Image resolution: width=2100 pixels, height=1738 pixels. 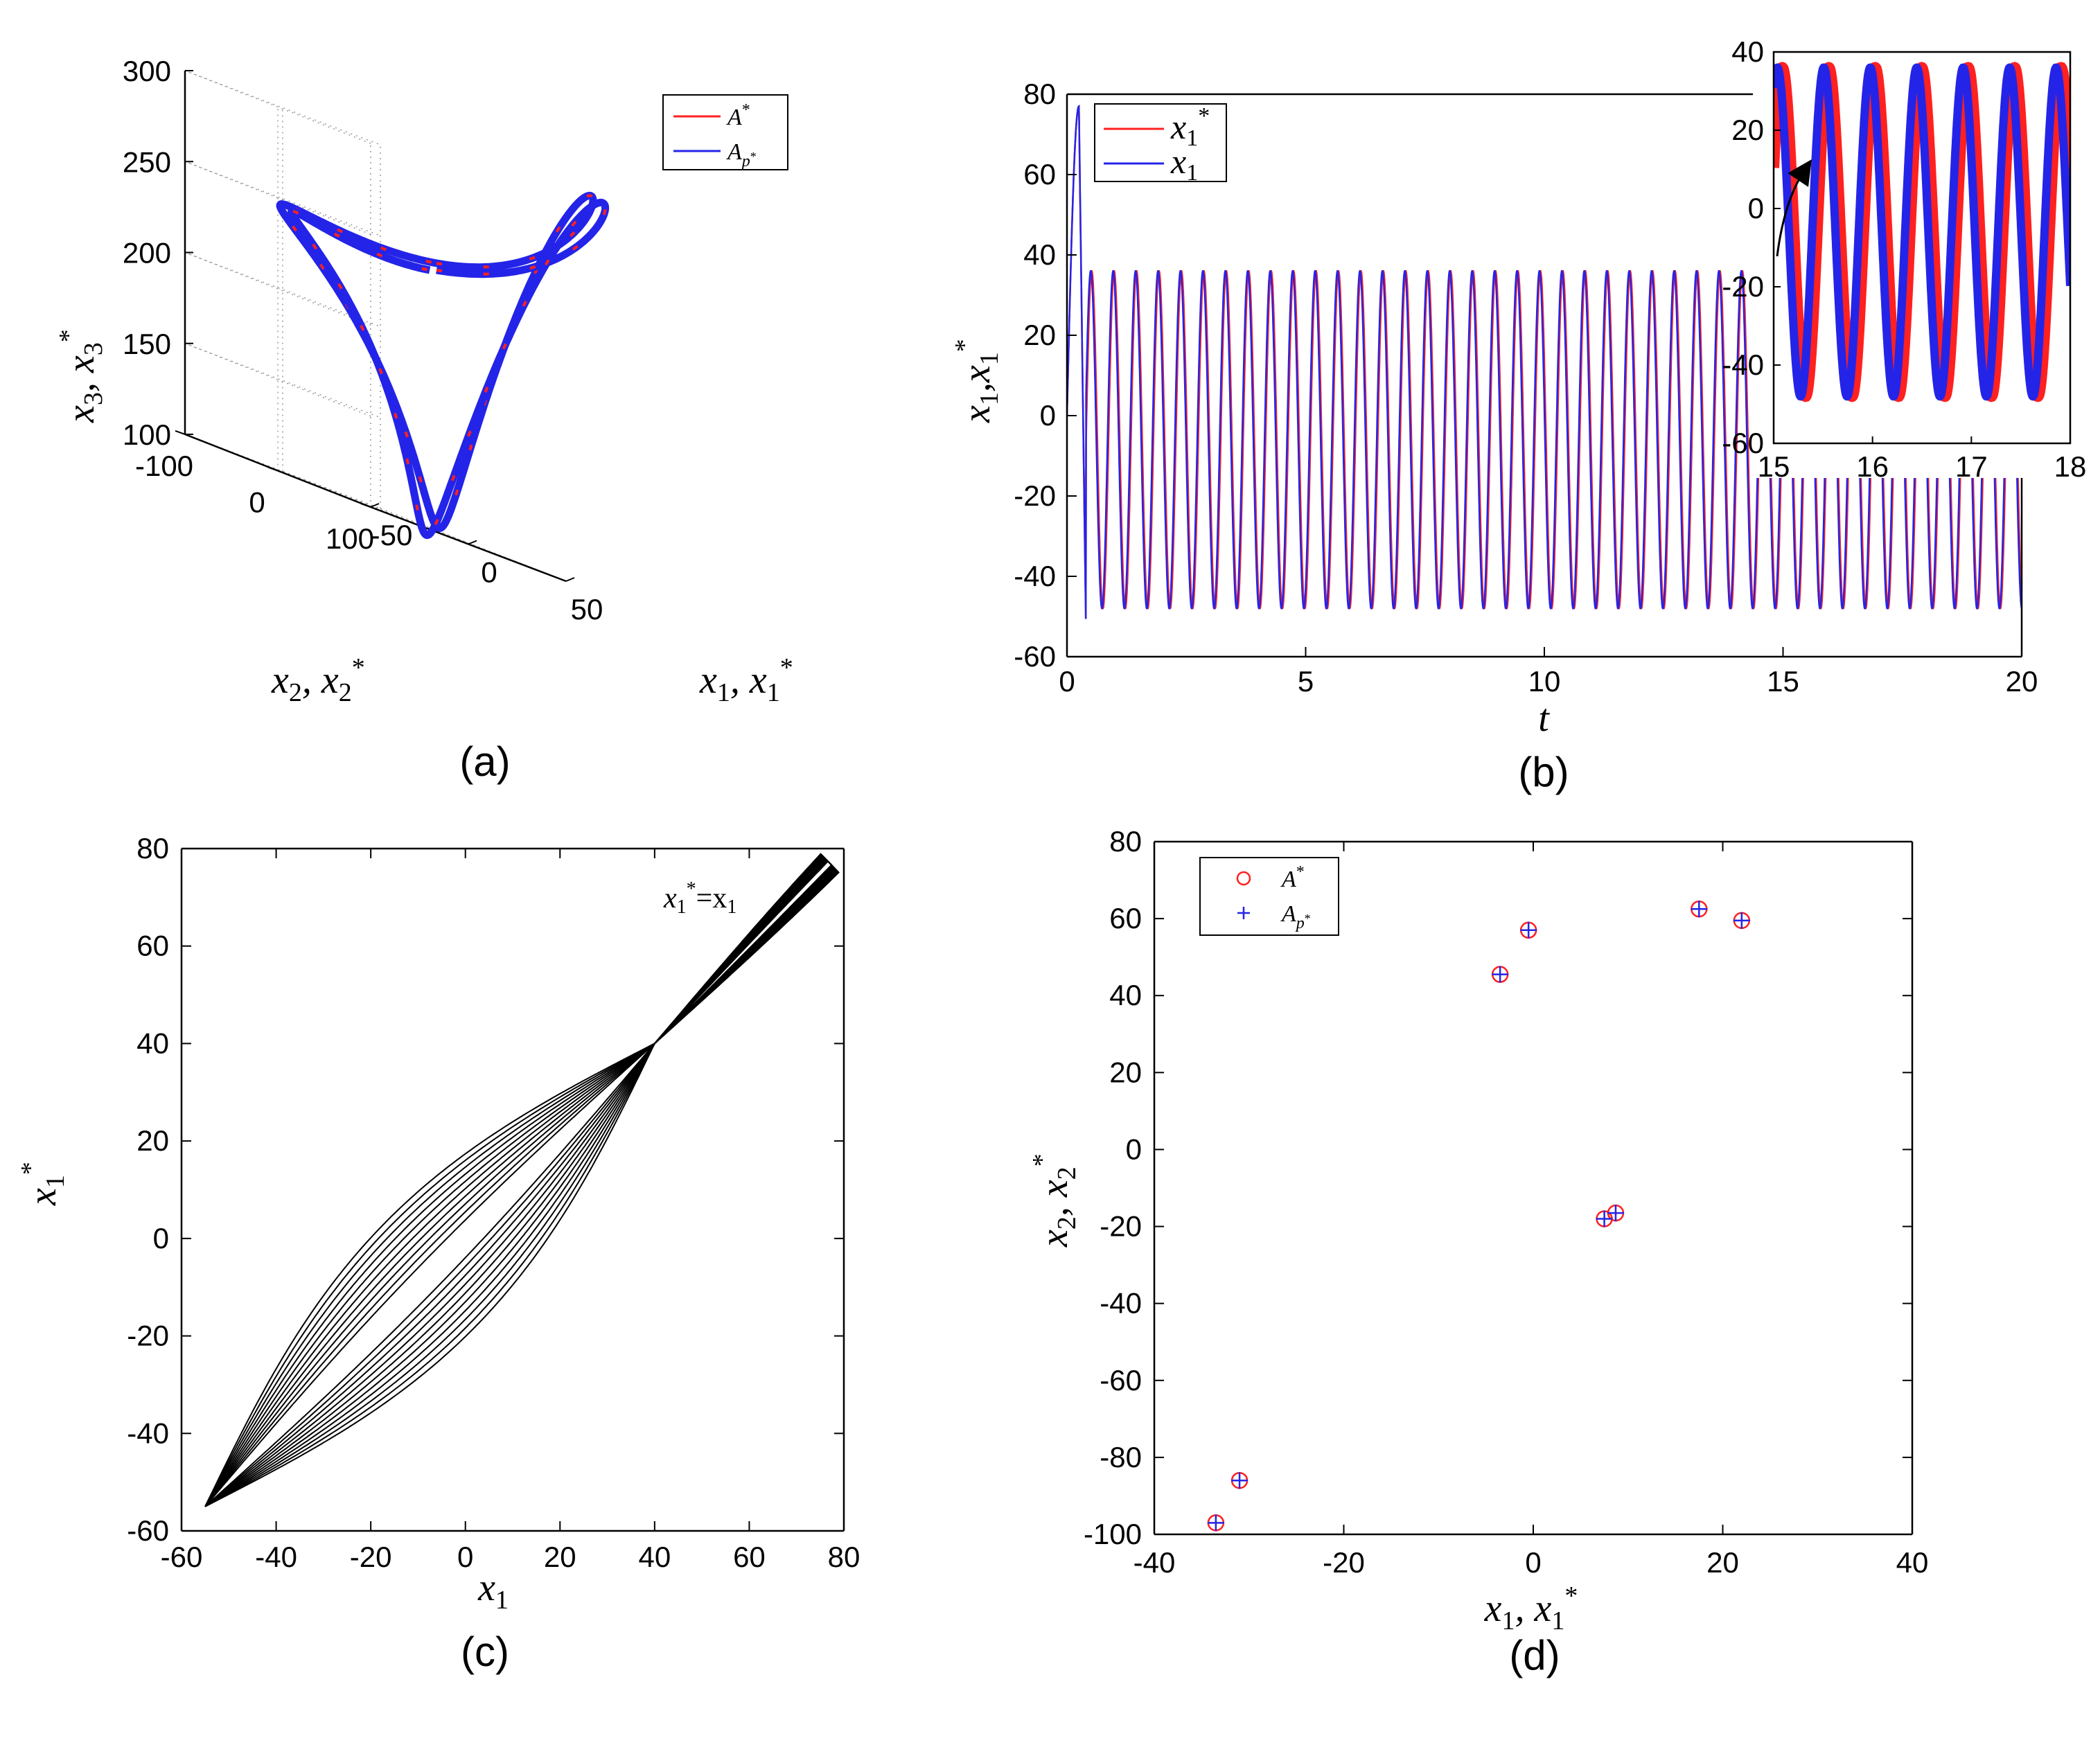 What do you see at coordinates (448, 369) in the screenshot?
I see `trajectory-loop-red` at bounding box center [448, 369].